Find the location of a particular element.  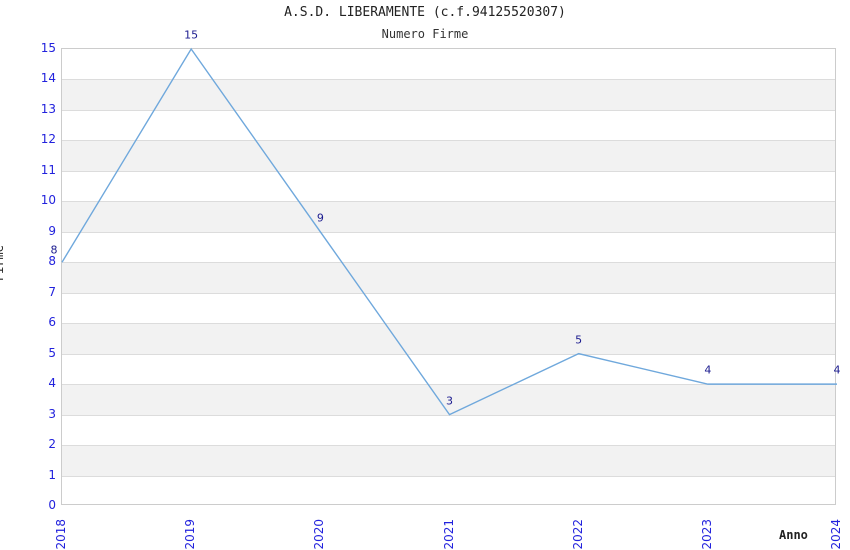

data-point-label: 15 is located at coordinates (191, 35).